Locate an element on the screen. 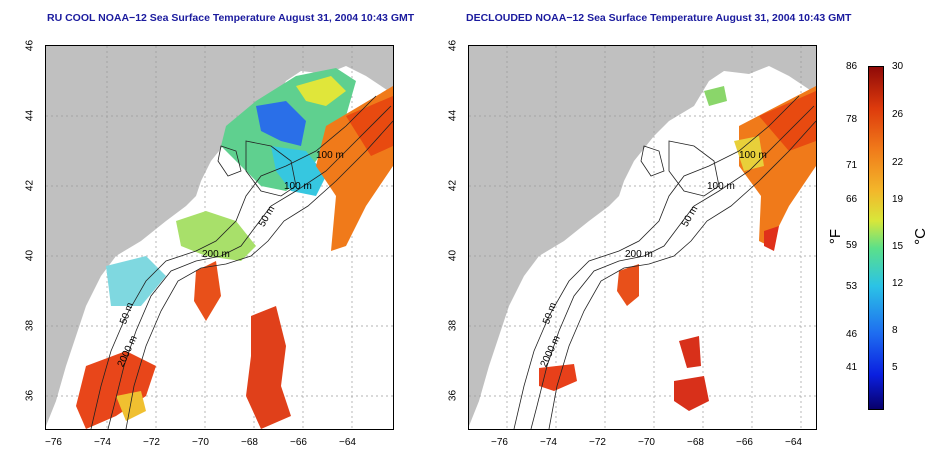 Image resolution: width=950 pixels, height=475 pixels. sst-patch-yellow-south is located at coordinates (131, 406).